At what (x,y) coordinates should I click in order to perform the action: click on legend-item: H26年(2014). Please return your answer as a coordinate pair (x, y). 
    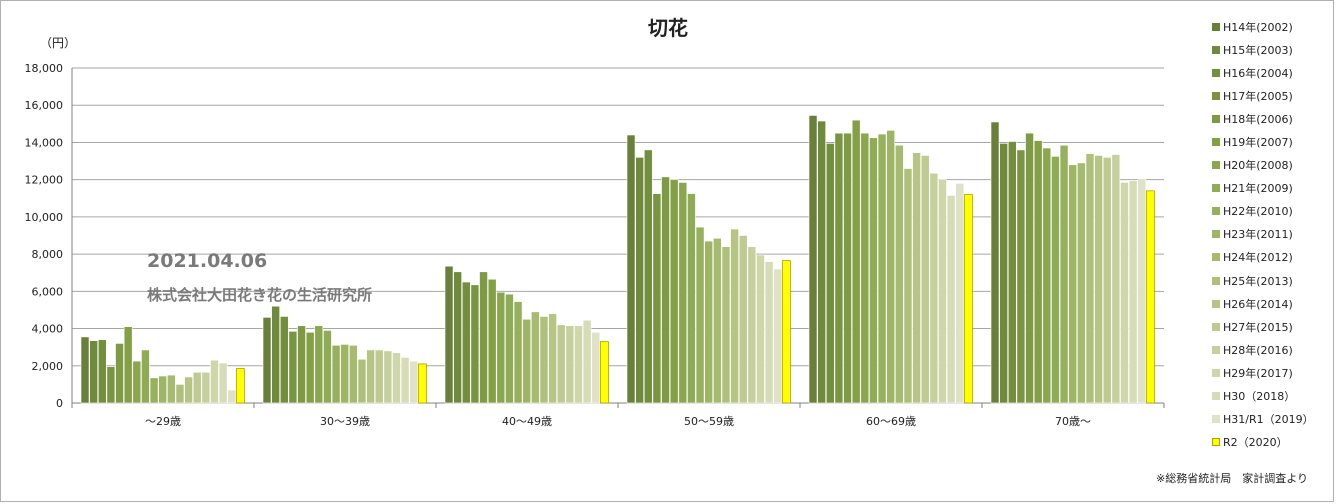
    Looking at the image, I should click on (1272, 303).